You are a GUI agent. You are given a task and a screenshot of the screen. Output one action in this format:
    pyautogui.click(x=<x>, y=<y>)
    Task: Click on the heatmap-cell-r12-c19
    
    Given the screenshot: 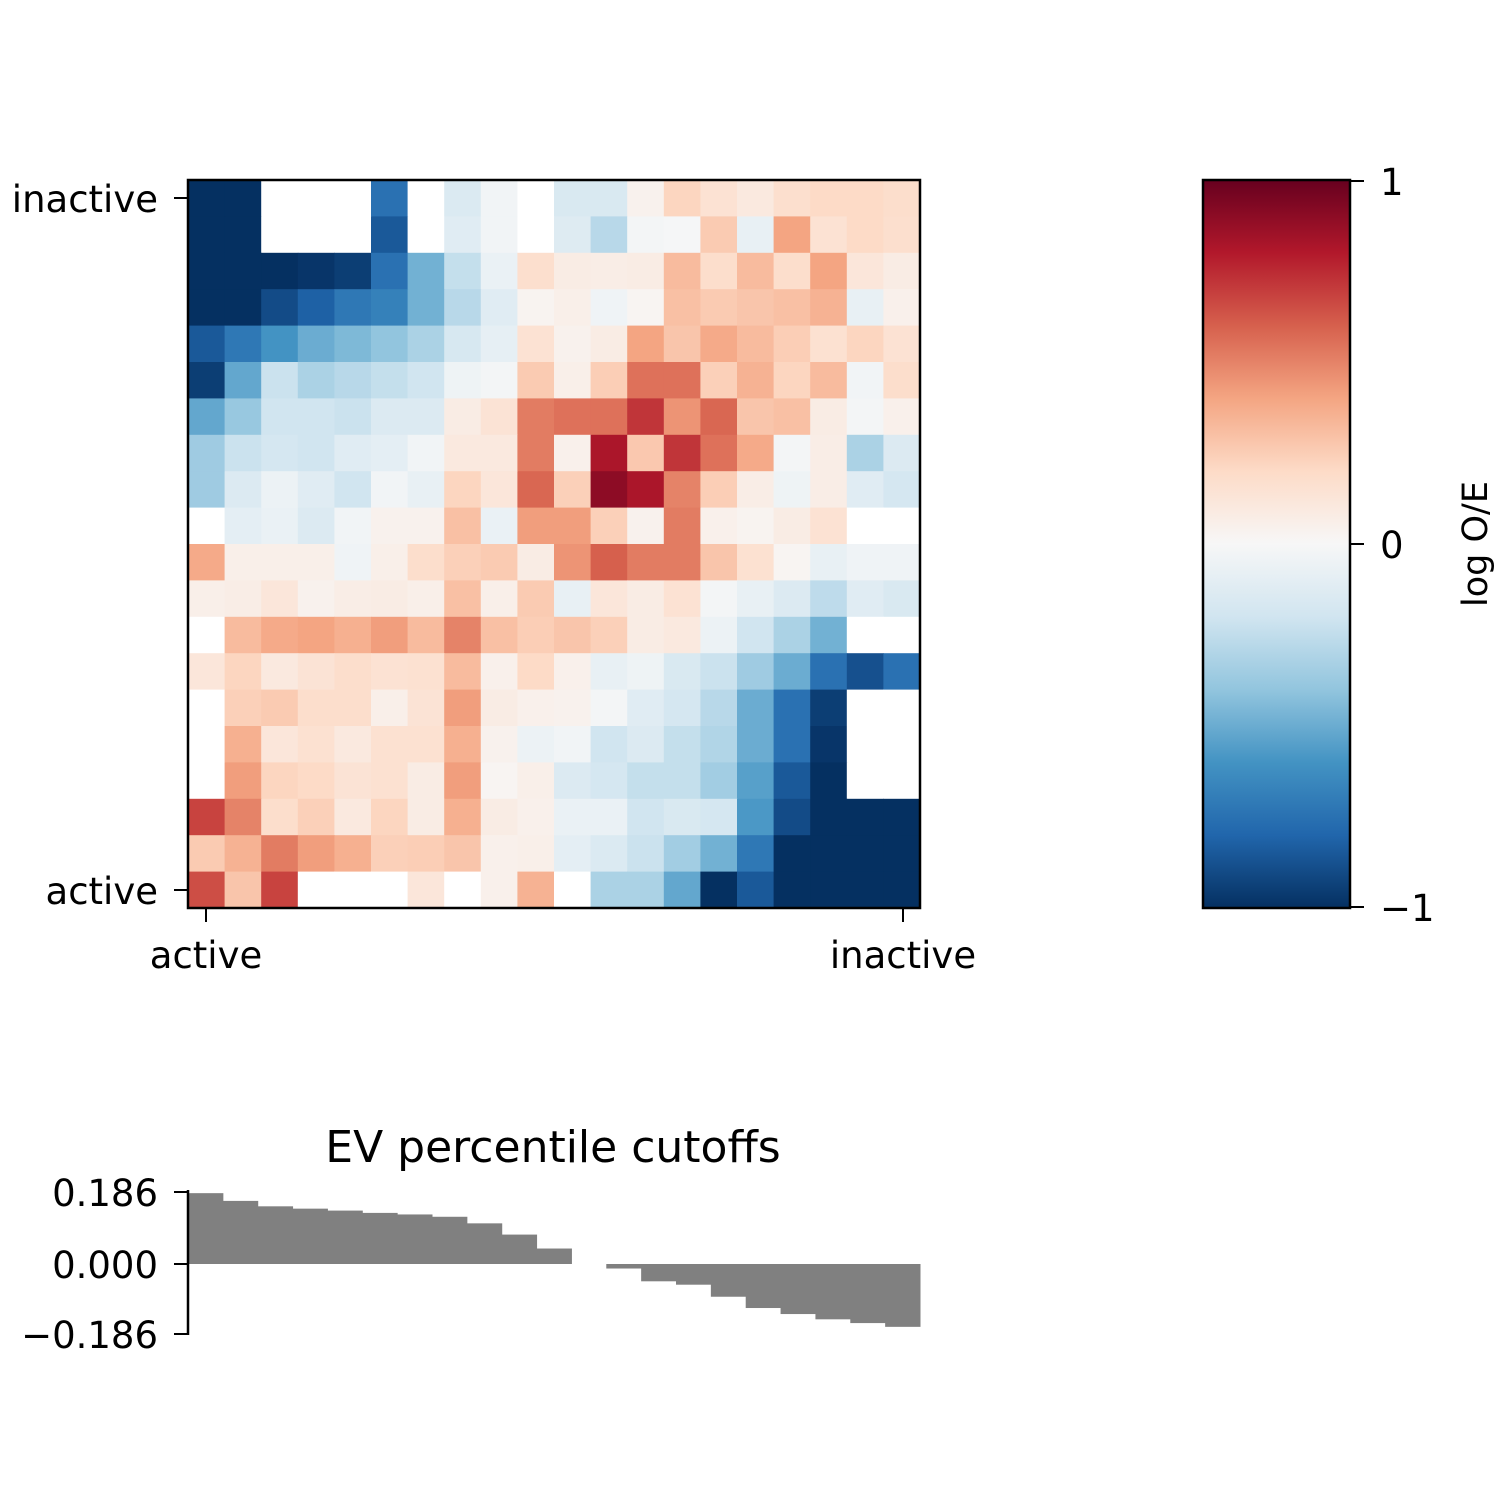 What is the action you would take?
    pyautogui.click(x=902, y=635)
    